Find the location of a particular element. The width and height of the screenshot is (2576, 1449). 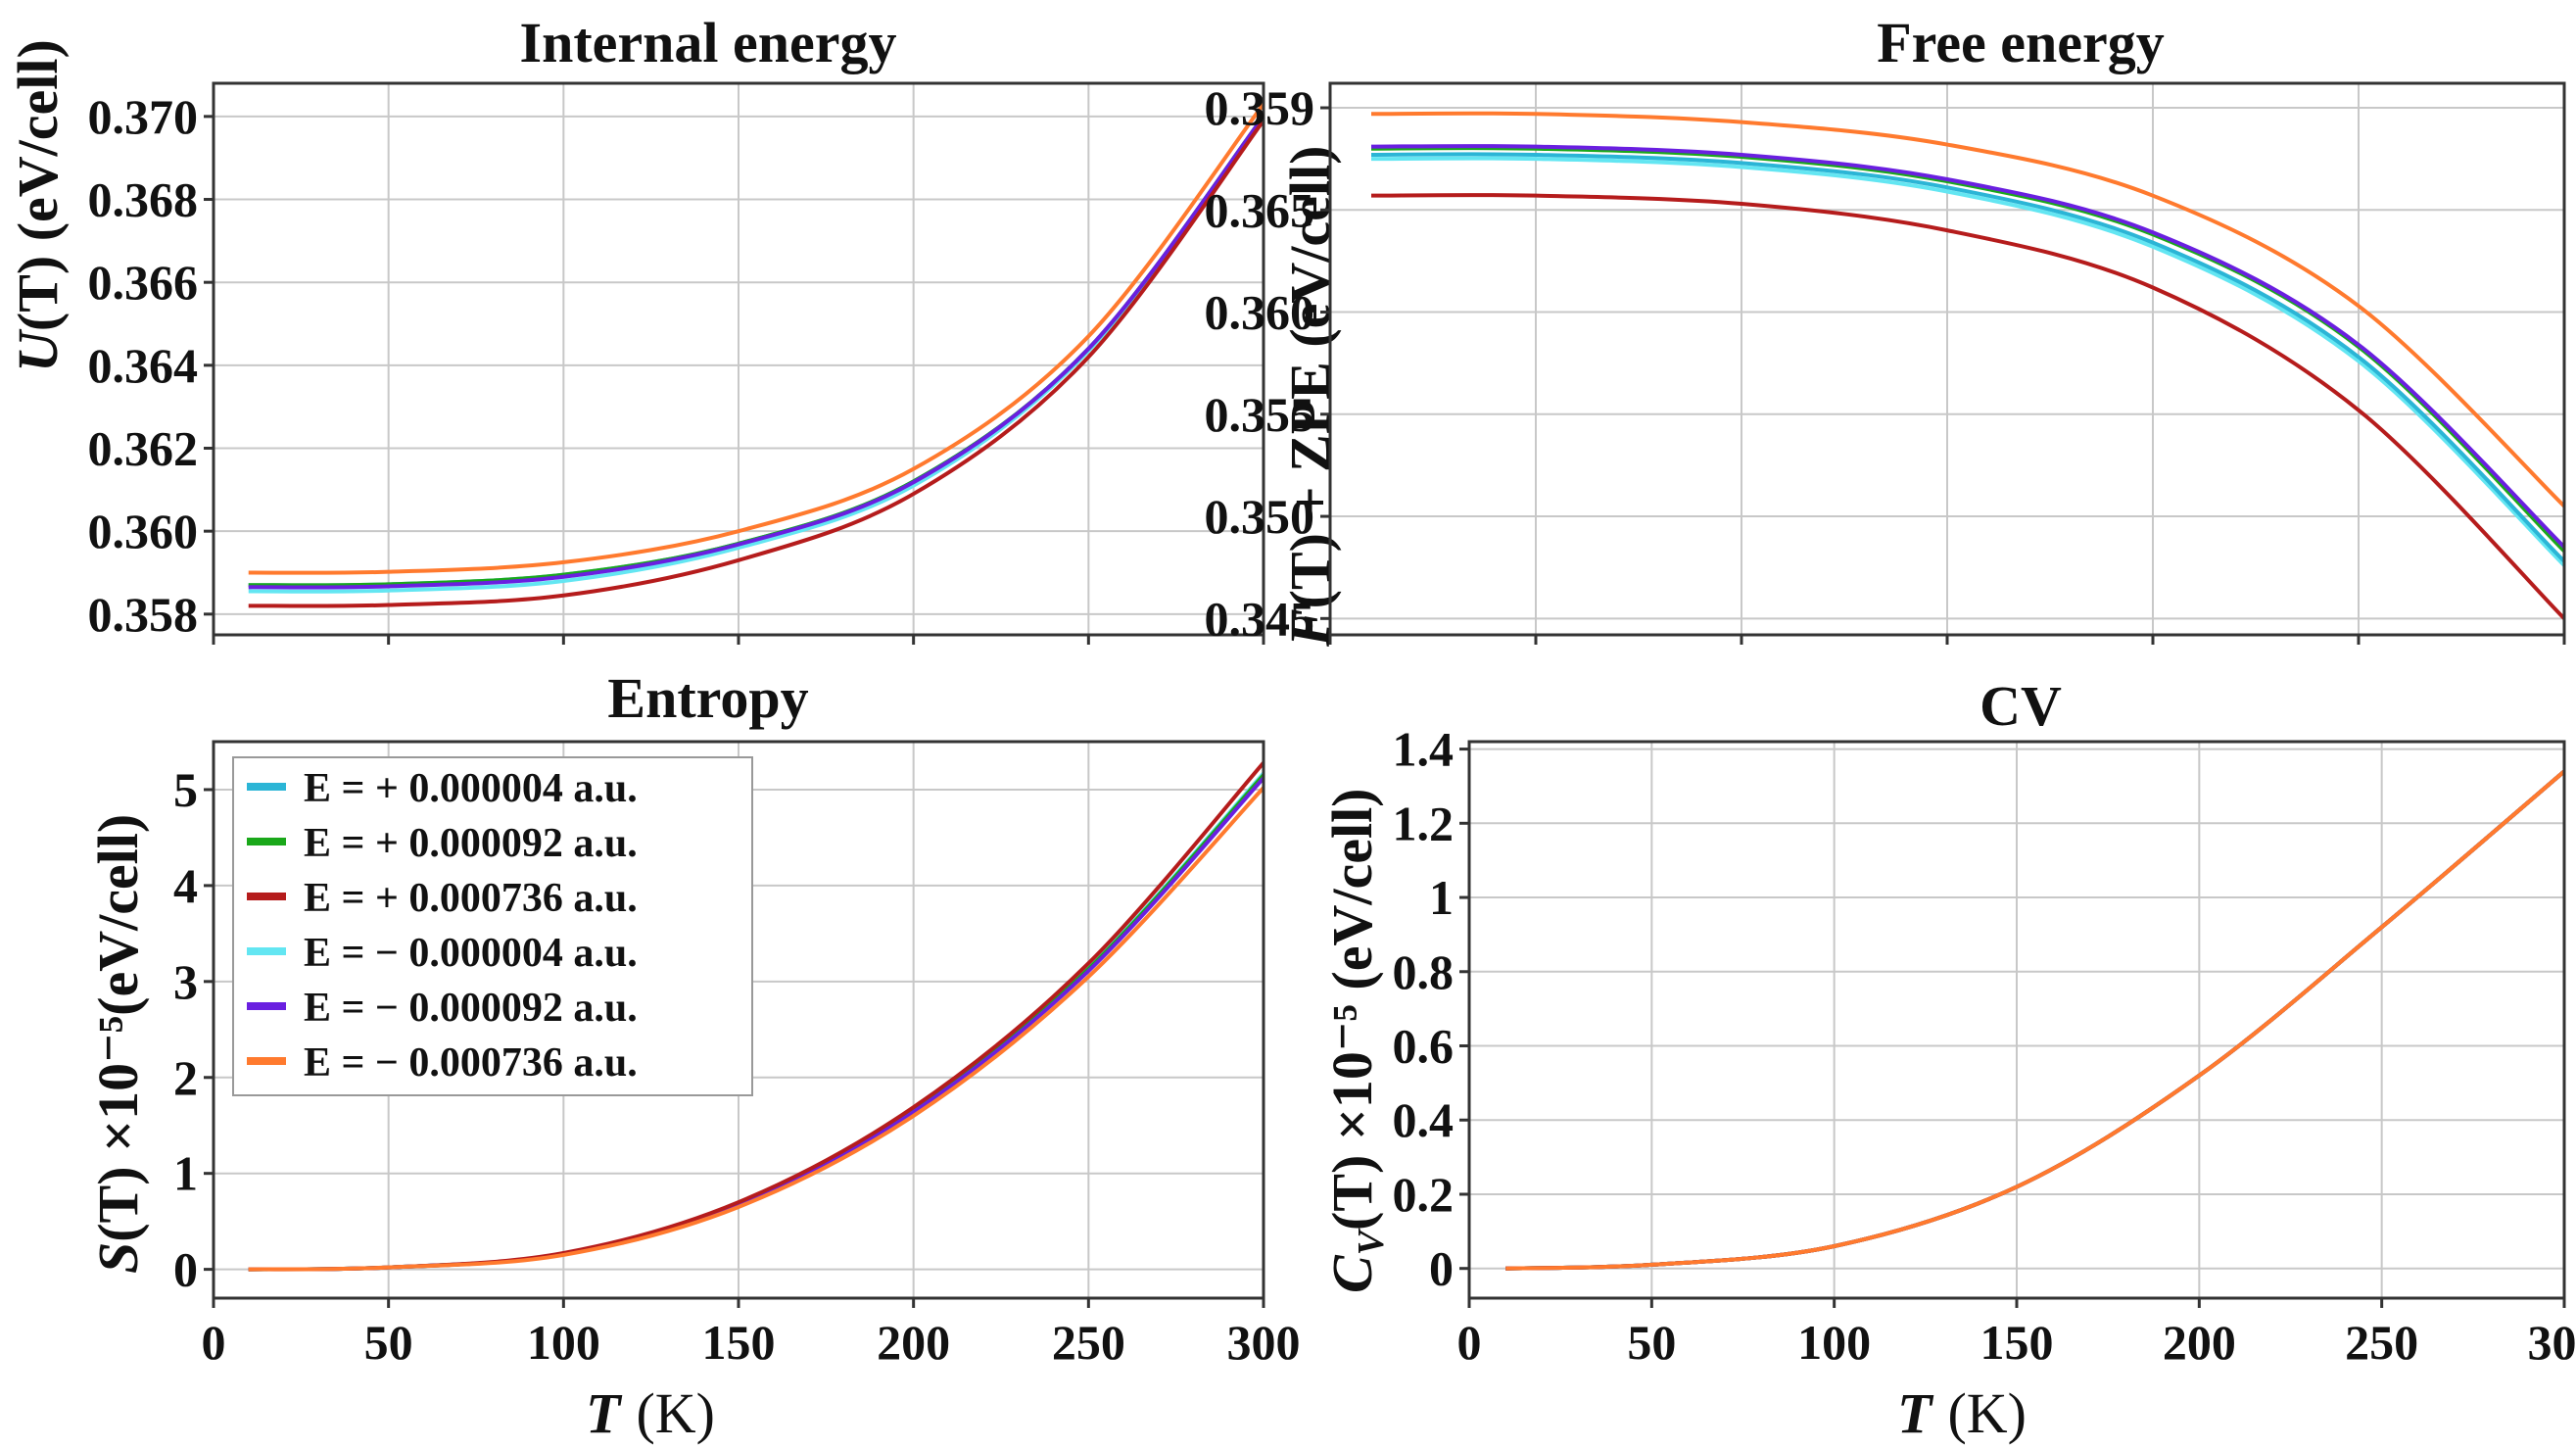

panel-title-free-energy: Free energy is located at coordinates (2021, 42).